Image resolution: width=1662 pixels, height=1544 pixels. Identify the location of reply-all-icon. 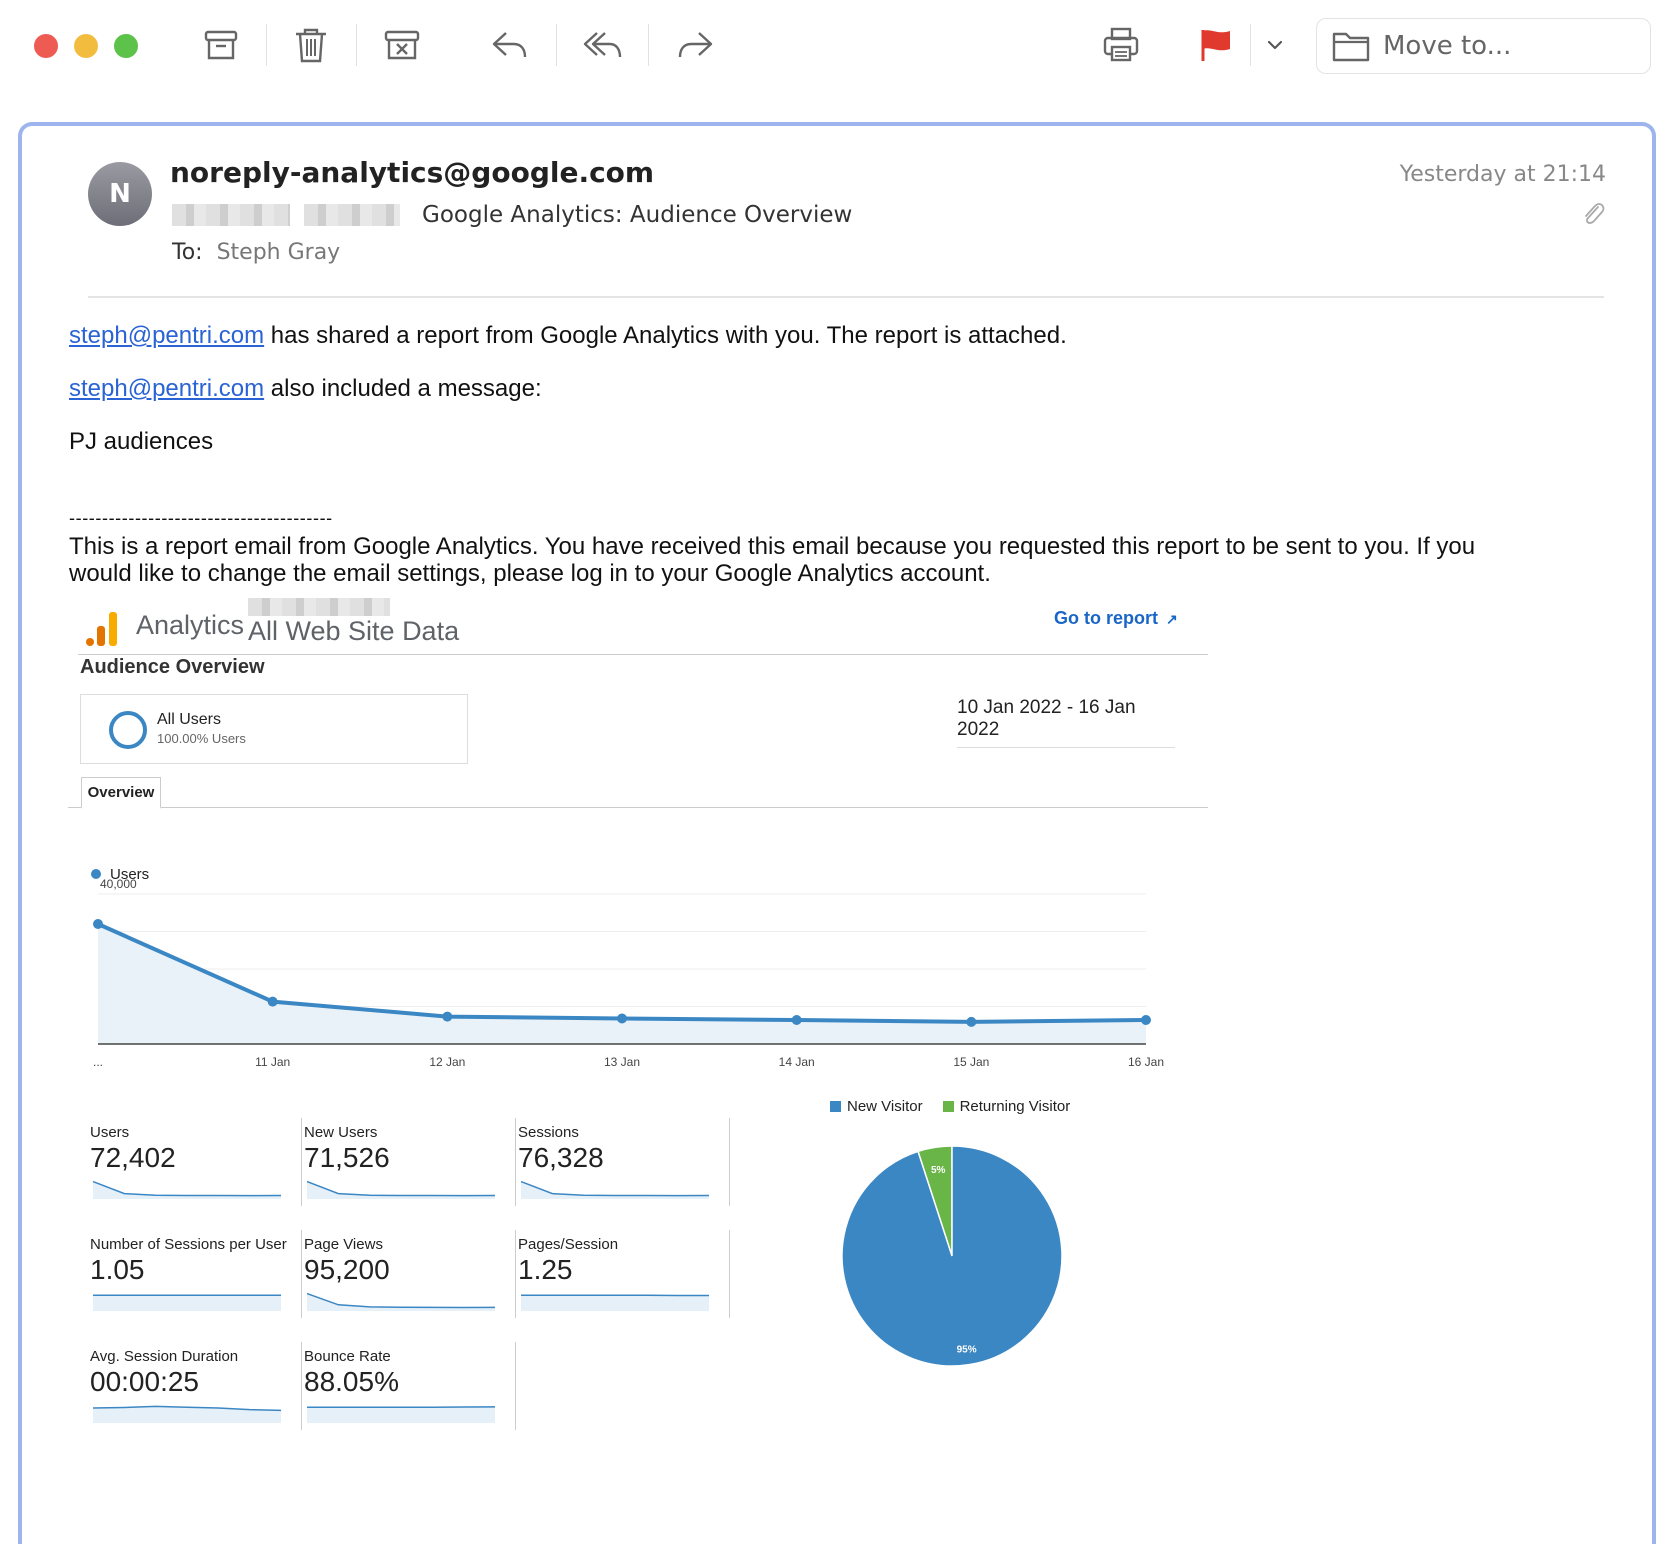
(602, 45).